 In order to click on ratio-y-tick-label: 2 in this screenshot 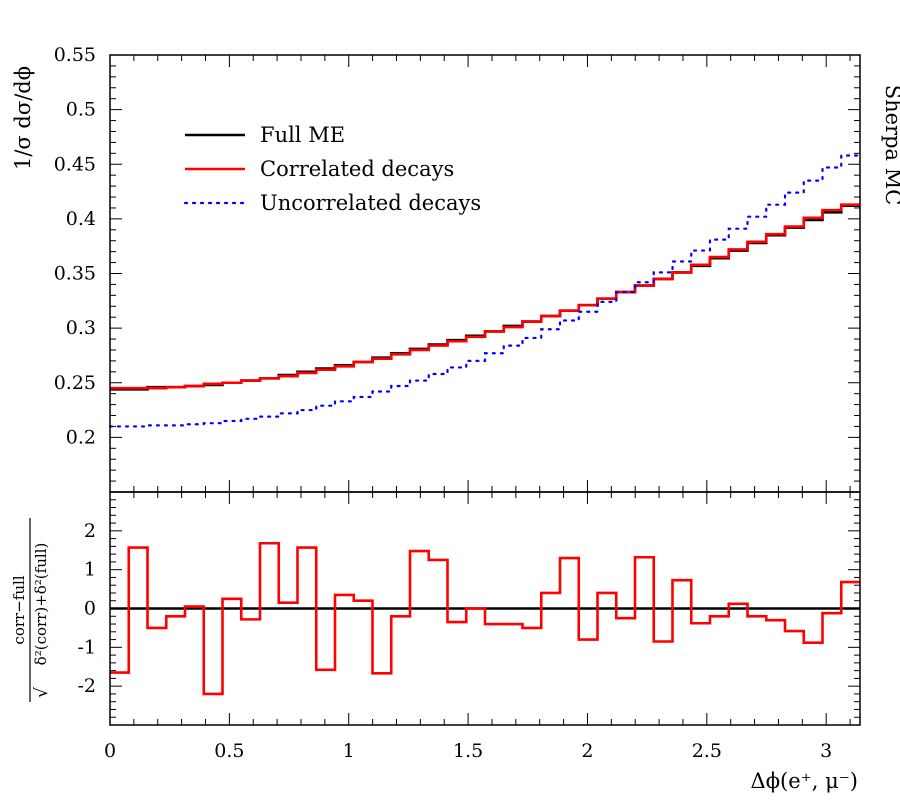, I will do `click(90, 531)`.